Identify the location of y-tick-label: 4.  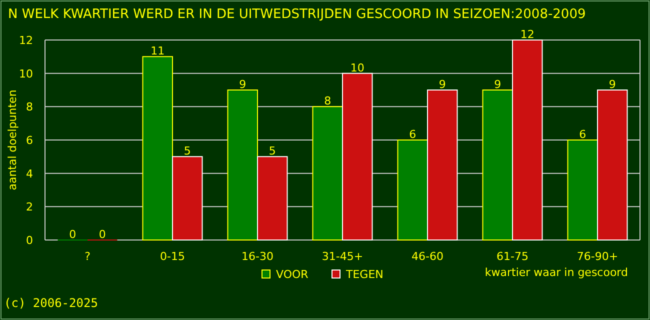
(29, 173).